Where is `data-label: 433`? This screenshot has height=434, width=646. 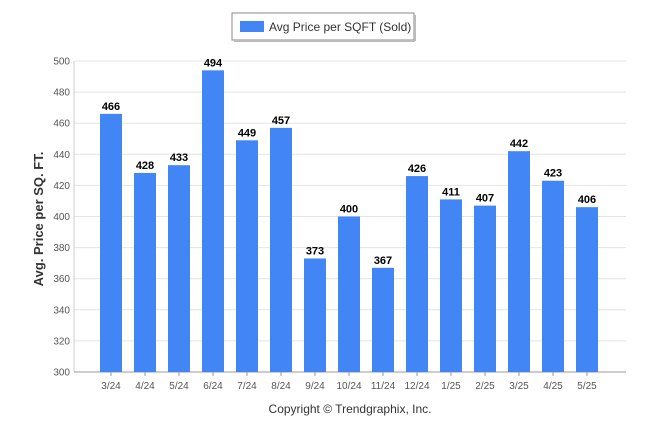
data-label: 433 is located at coordinates (179, 158).